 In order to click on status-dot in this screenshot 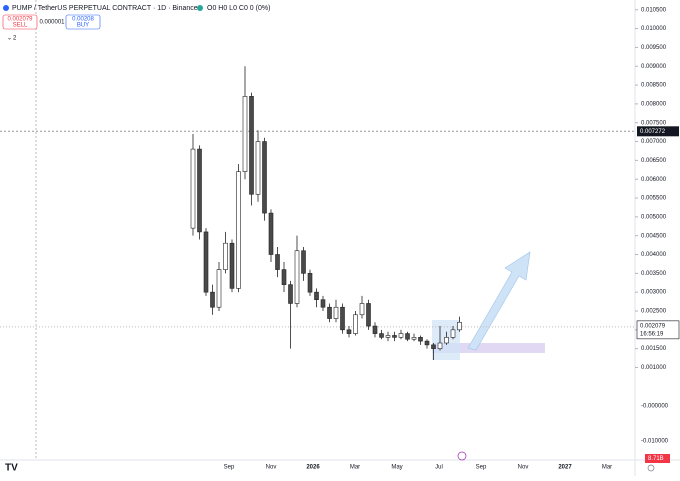, I will do `click(200, 8)`.